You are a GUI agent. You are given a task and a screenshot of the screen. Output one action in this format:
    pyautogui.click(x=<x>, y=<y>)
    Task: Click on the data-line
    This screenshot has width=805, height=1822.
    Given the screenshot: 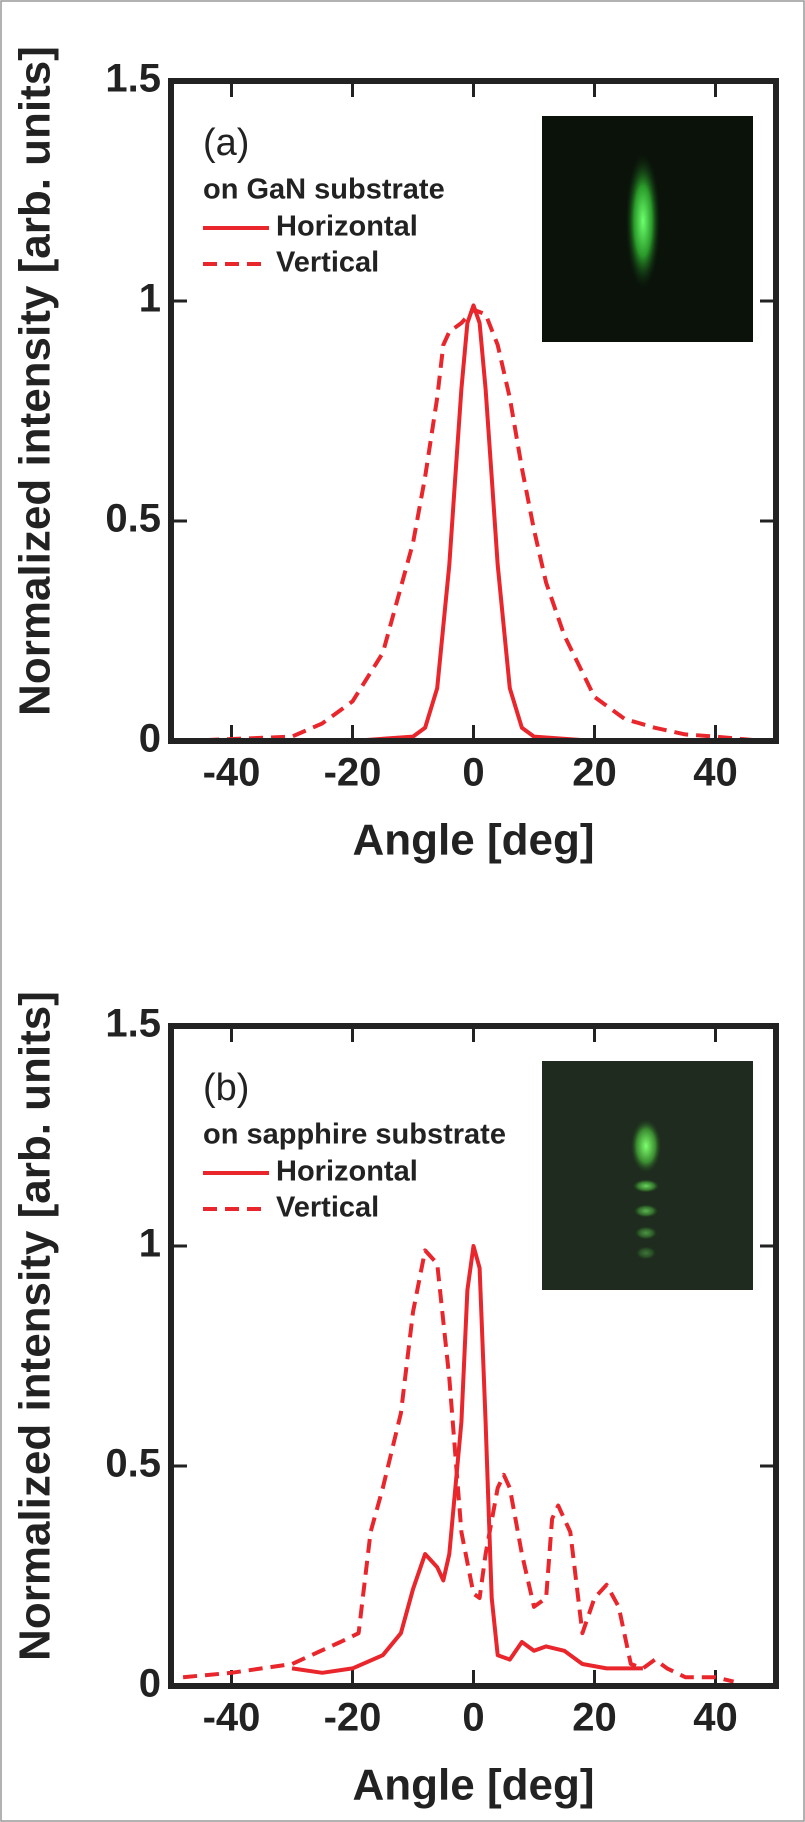 What is the action you would take?
    pyautogui.click(x=467, y=1459)
    